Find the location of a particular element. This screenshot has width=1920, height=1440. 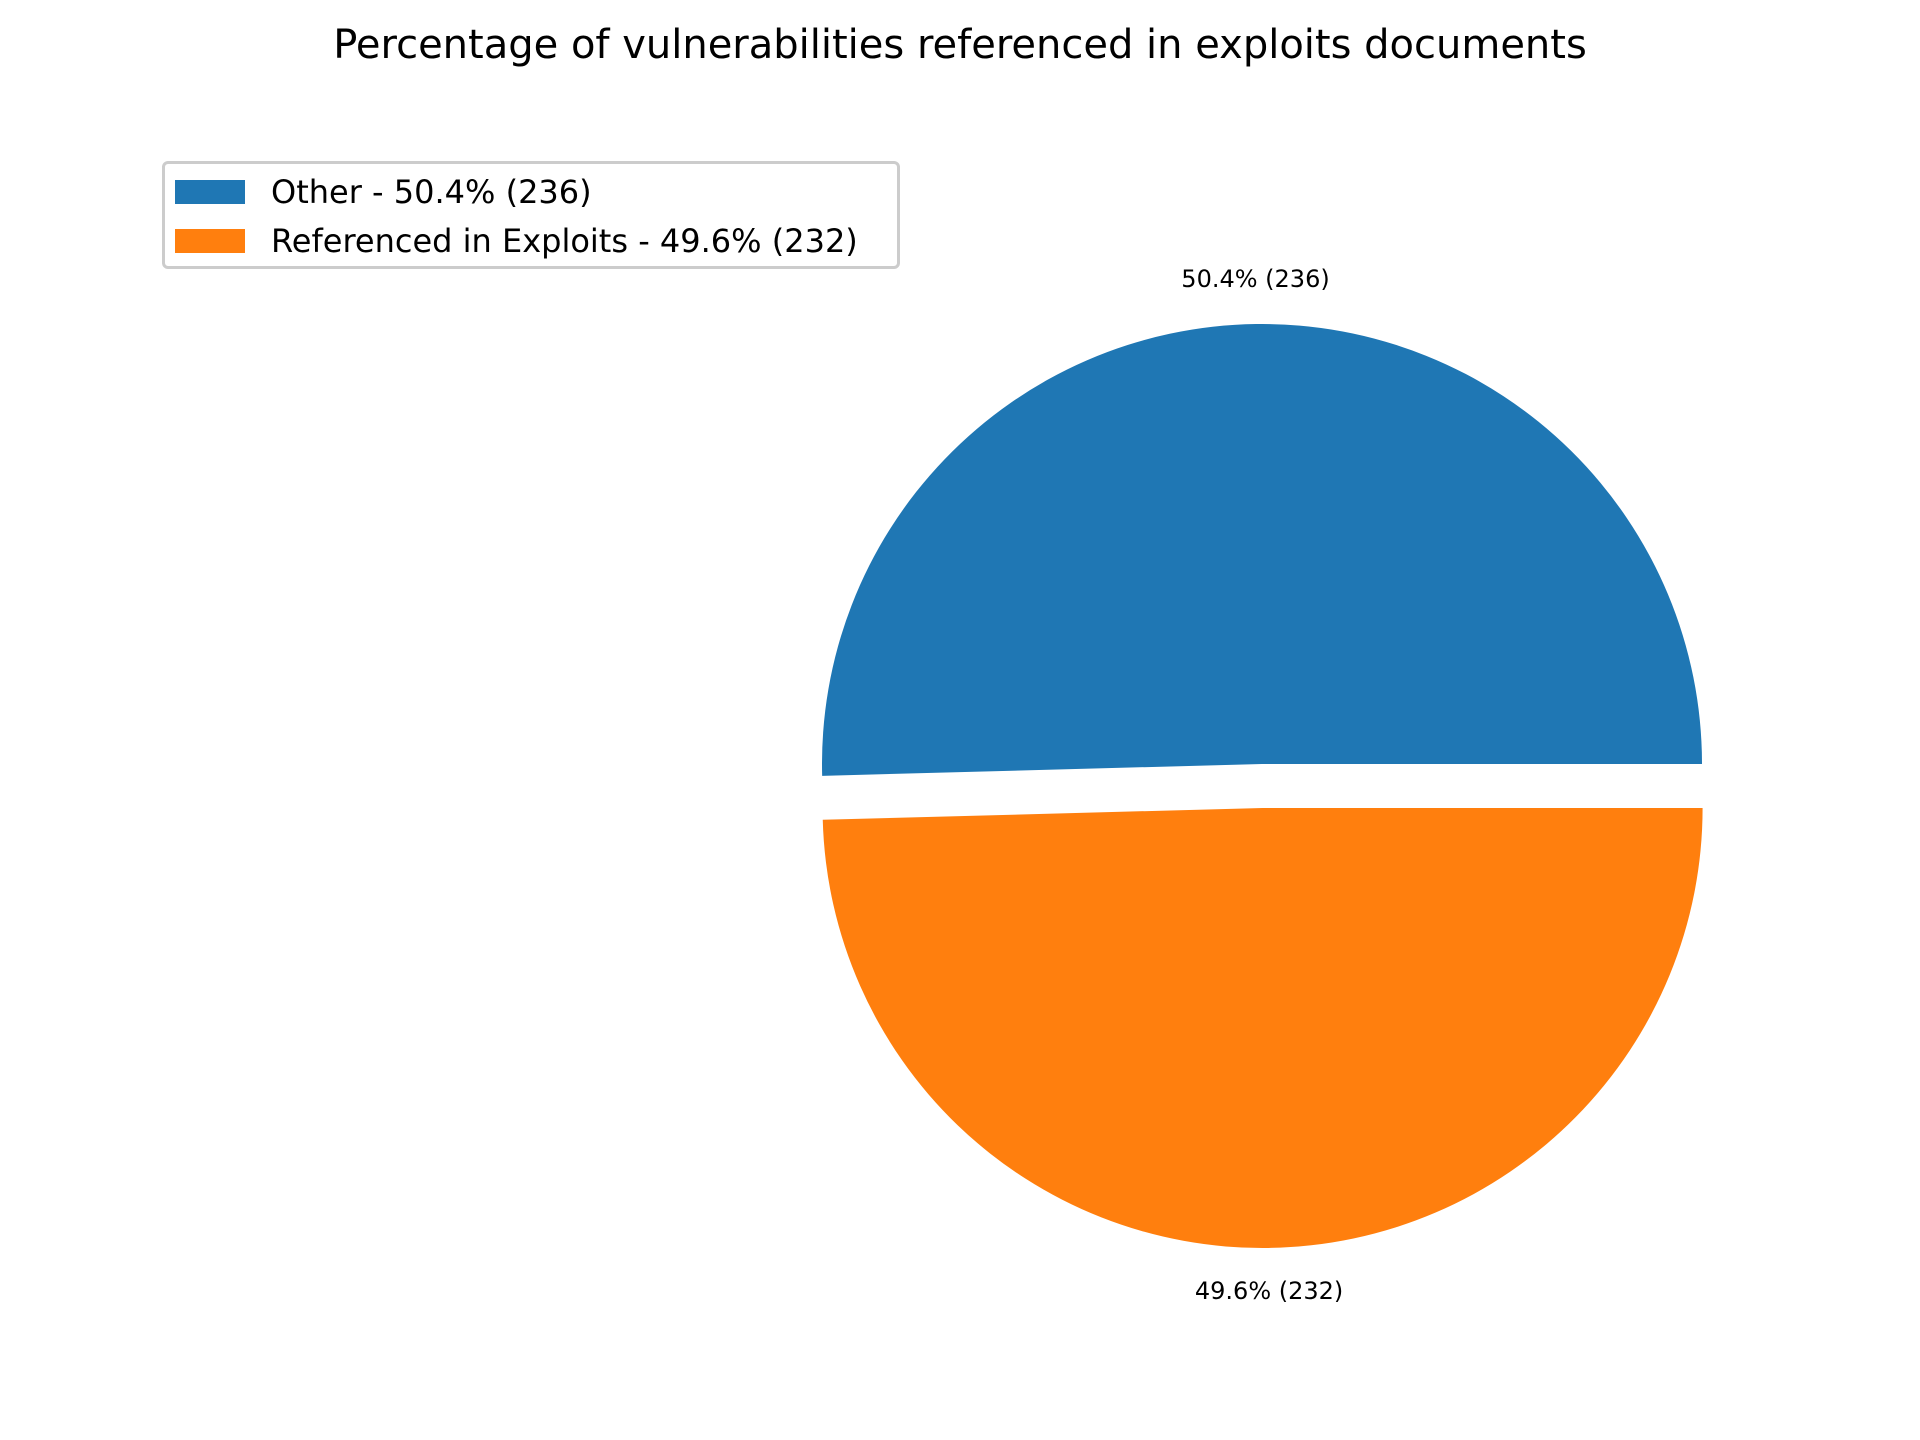

pie-slice-label-referenced-in-exploits: 49.6% (232) is located at coordinates (1269, 1291).